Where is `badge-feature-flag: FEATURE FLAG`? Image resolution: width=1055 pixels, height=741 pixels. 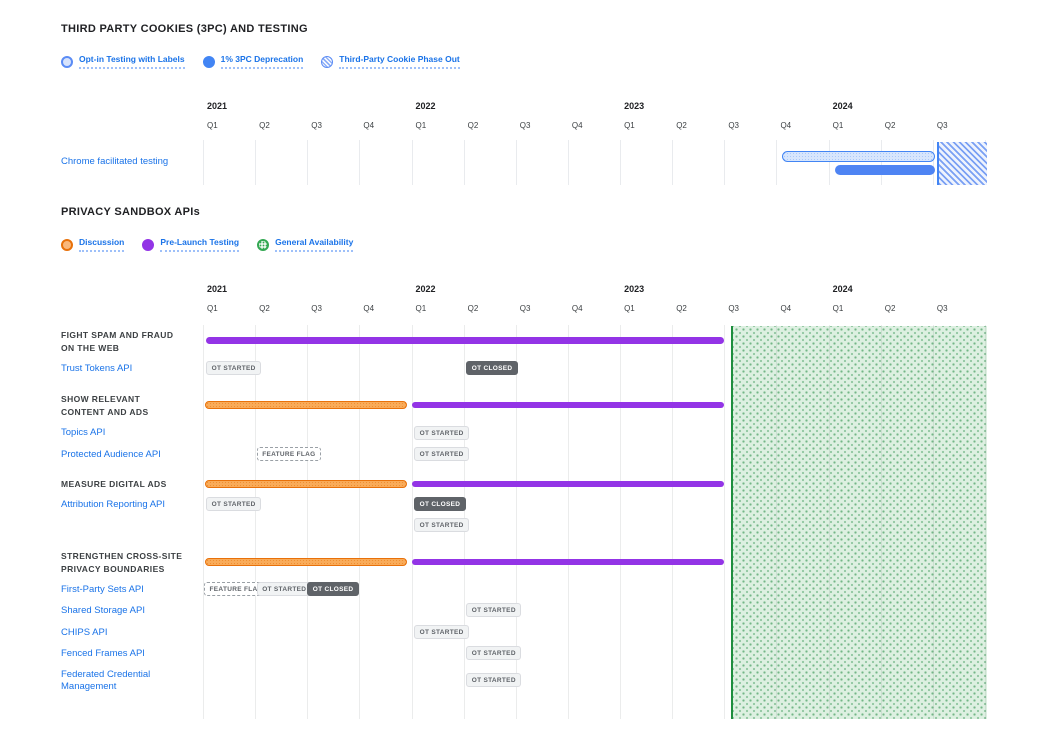 badge-feature-flag: FEATURE FLAG is located at coordinates (236, 589).